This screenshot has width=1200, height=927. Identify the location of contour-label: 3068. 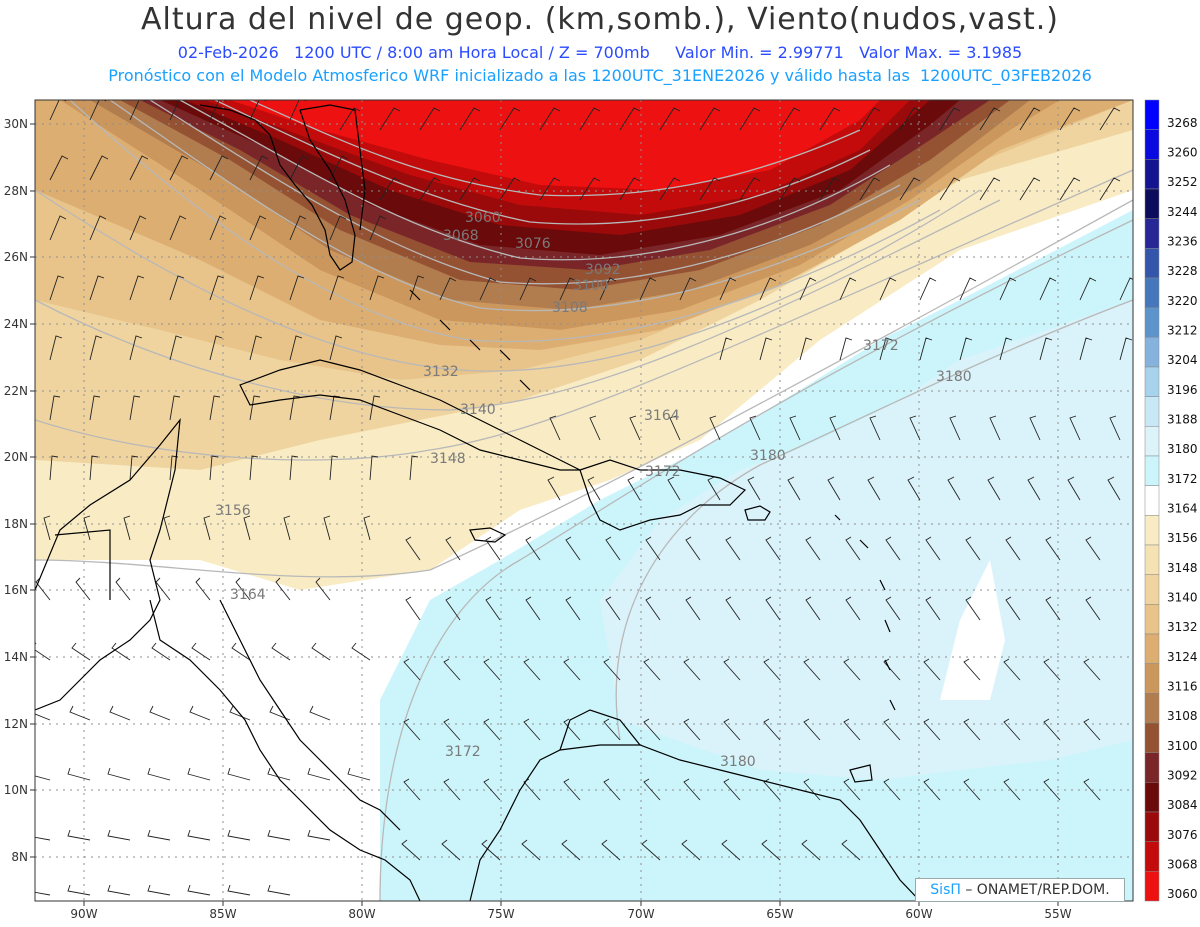
(461, 236).